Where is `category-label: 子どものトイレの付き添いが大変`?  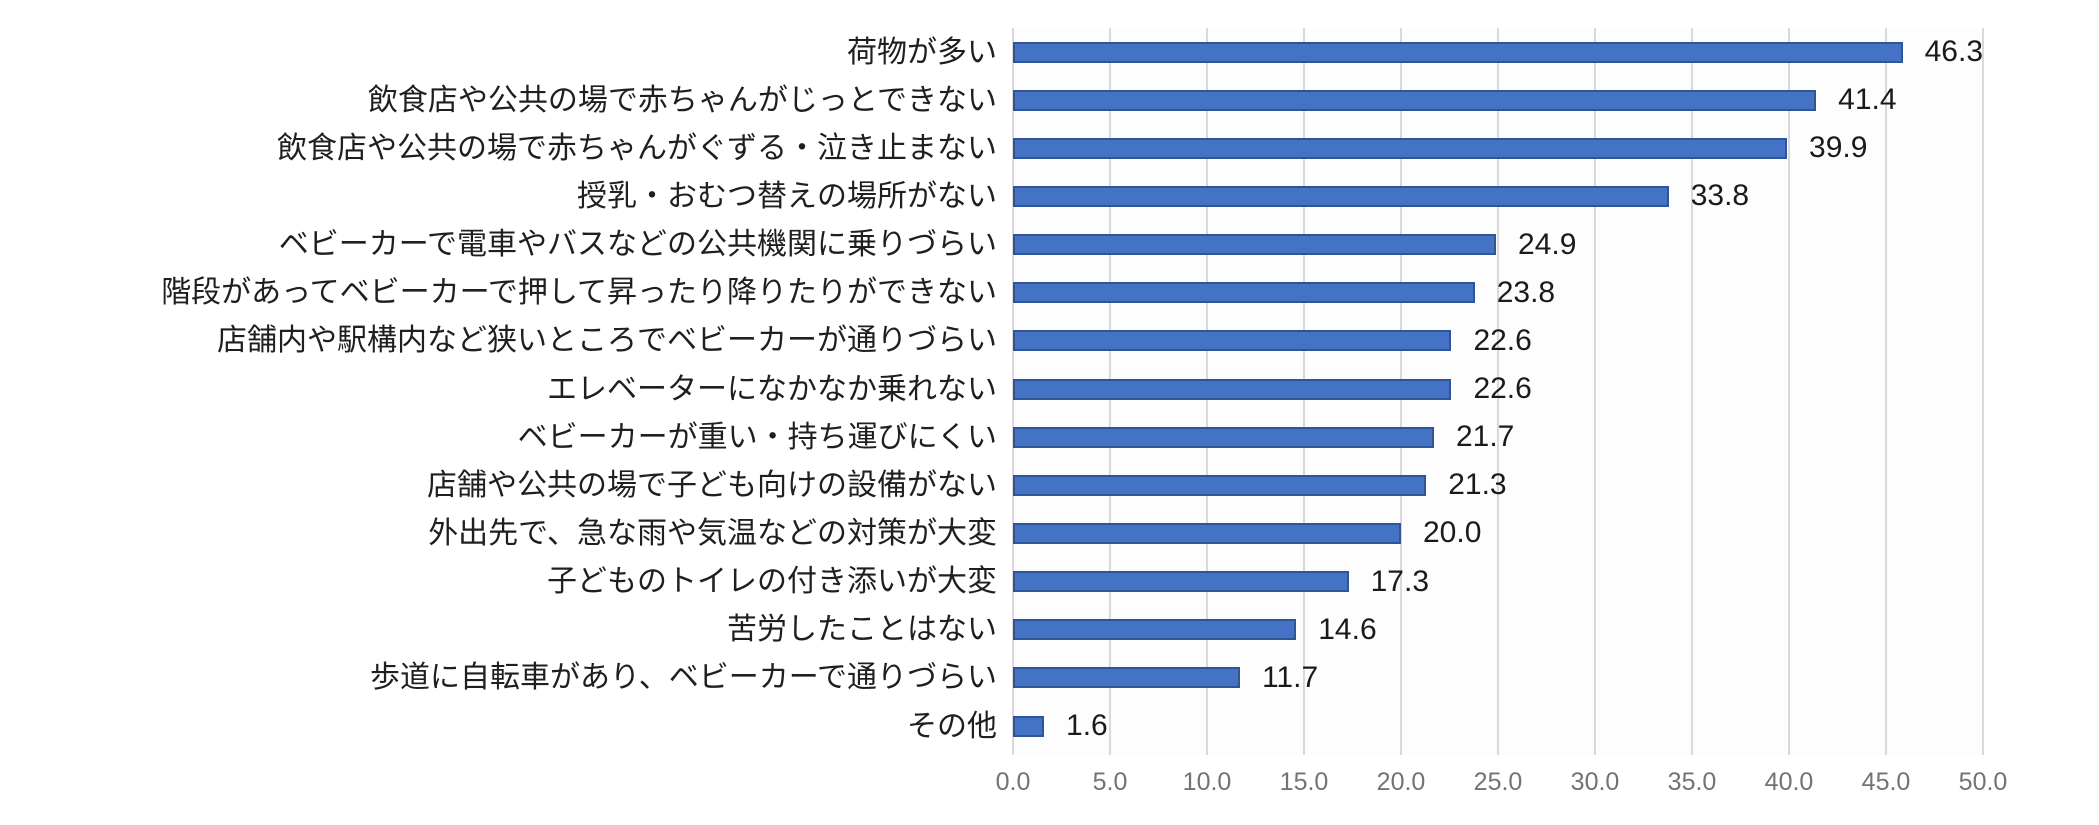 category-label: 子どものトイレの付き添いが大変 is located at coordinates (772, 582).